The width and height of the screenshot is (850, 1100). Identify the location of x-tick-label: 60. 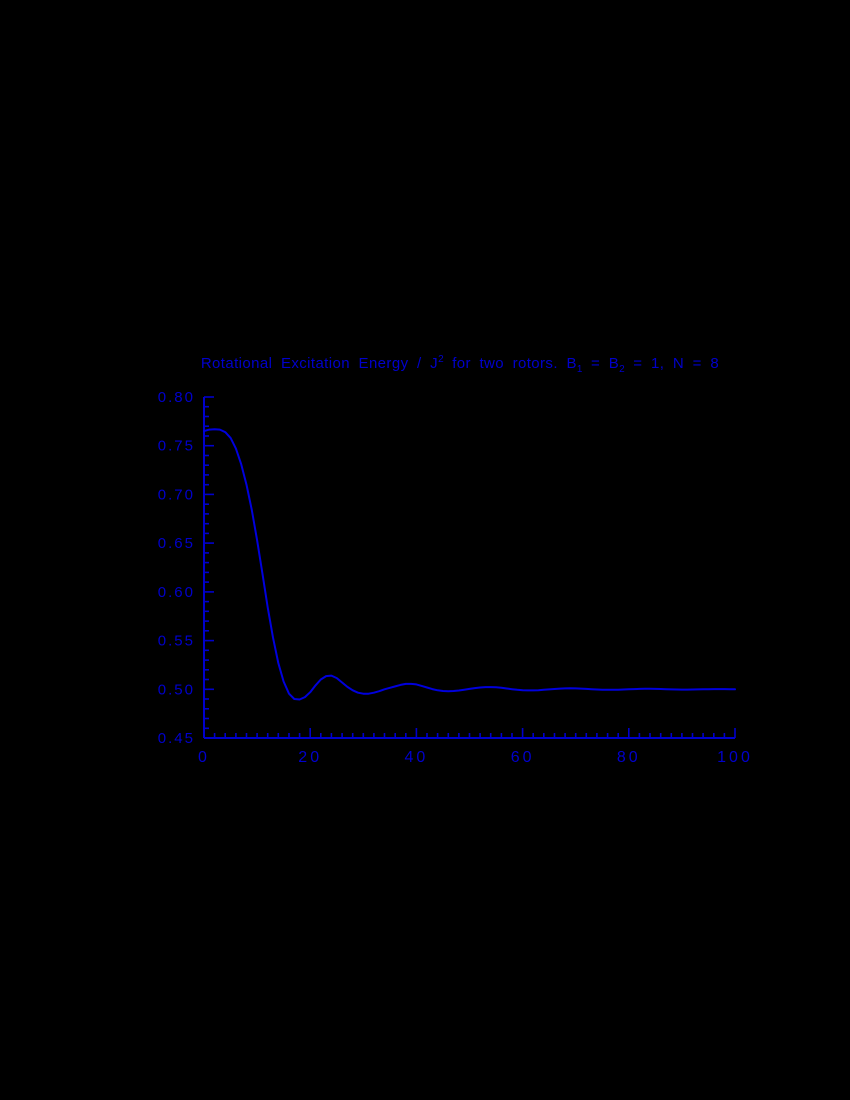
(523, 757).